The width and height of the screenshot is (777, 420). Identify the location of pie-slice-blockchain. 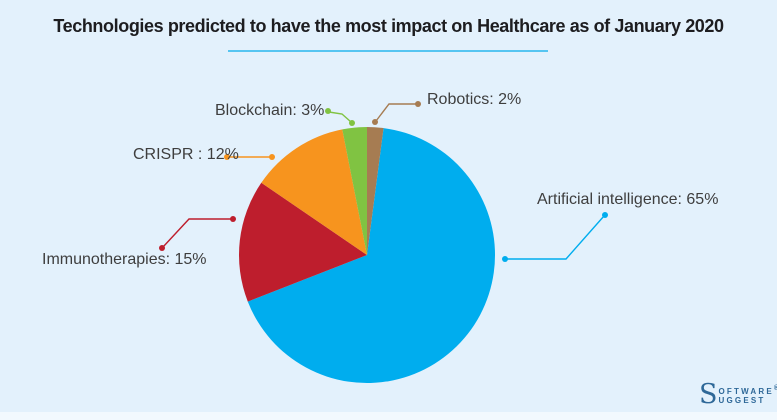
(354, 191).